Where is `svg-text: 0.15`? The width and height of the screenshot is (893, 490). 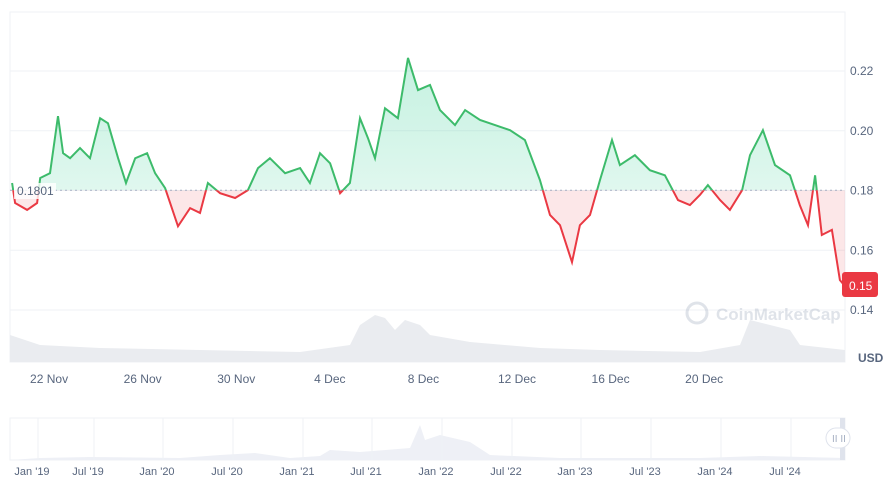
svg-text: 0.15 is located at coordinates (861, 286).